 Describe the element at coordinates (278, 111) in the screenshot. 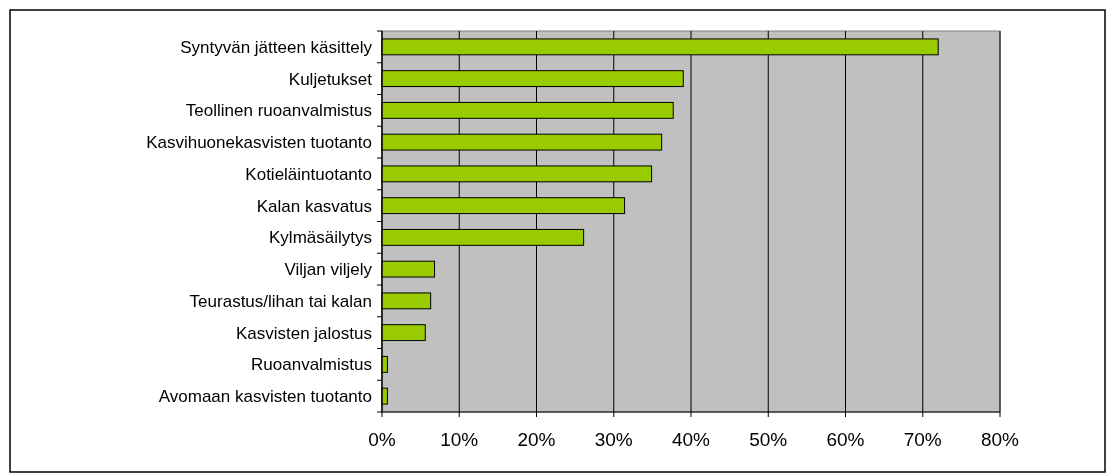

I see `y-tick-label: Teollinen ruoanvalmistus` at that location.